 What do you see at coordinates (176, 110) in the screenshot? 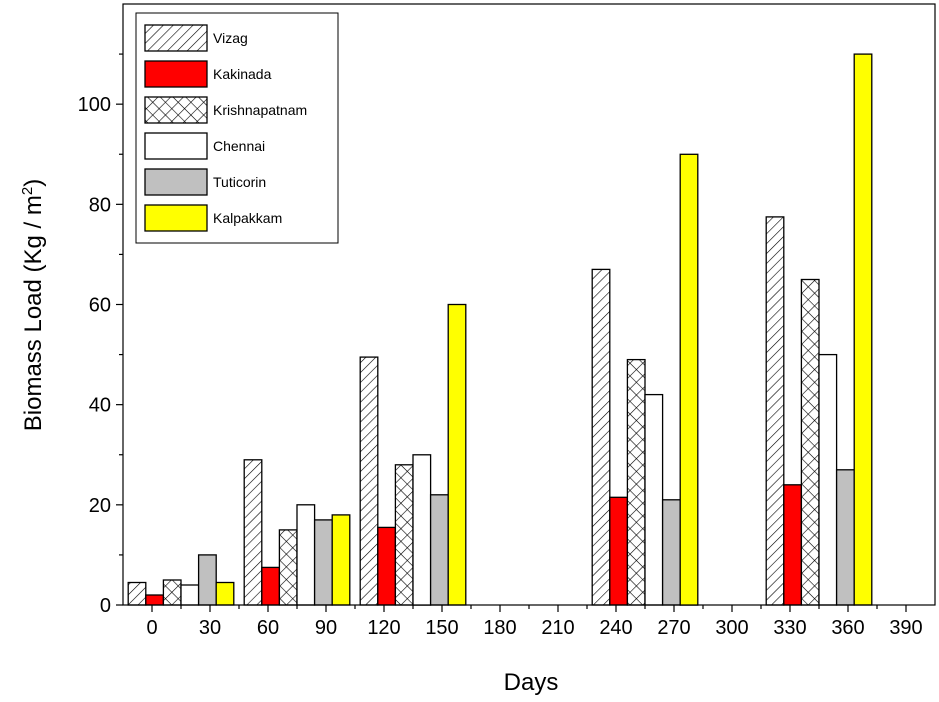
I see `legend-swatch-krishnapatnam` at bounding box center [176, 110].